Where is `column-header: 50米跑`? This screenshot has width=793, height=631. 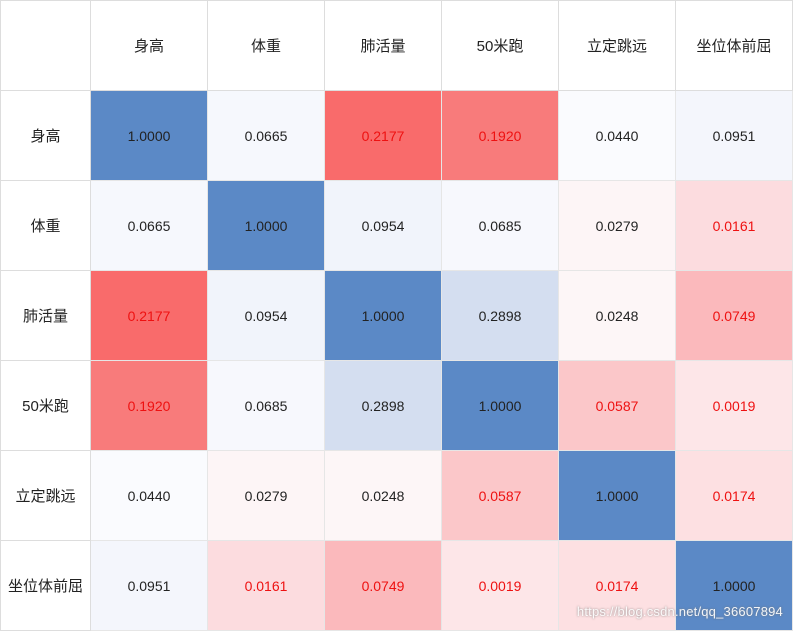 column-header: 50米跑 is located at coordinates (500, 46).